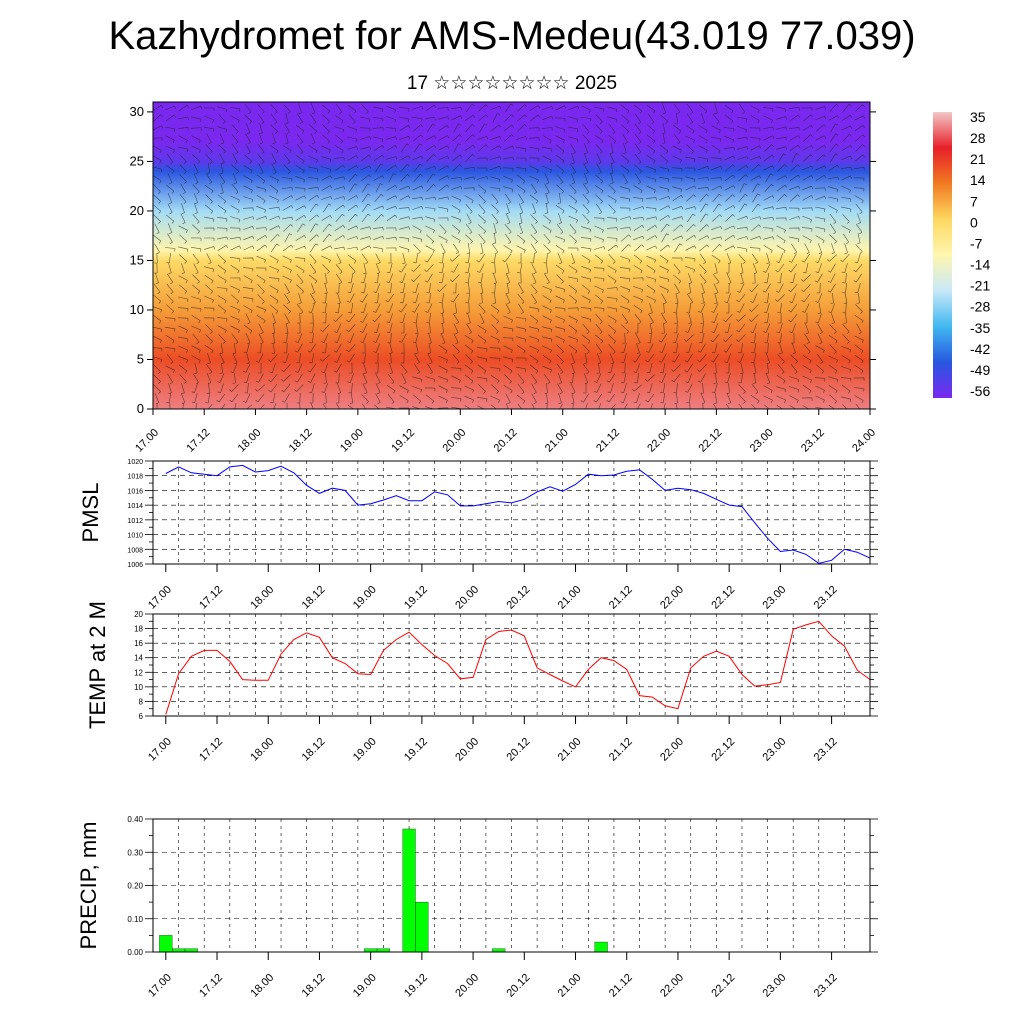 Image resolution: width=1024 pixels, height=1024 pixels. I want to click on y-tick-label: 16, so click(138, 643).